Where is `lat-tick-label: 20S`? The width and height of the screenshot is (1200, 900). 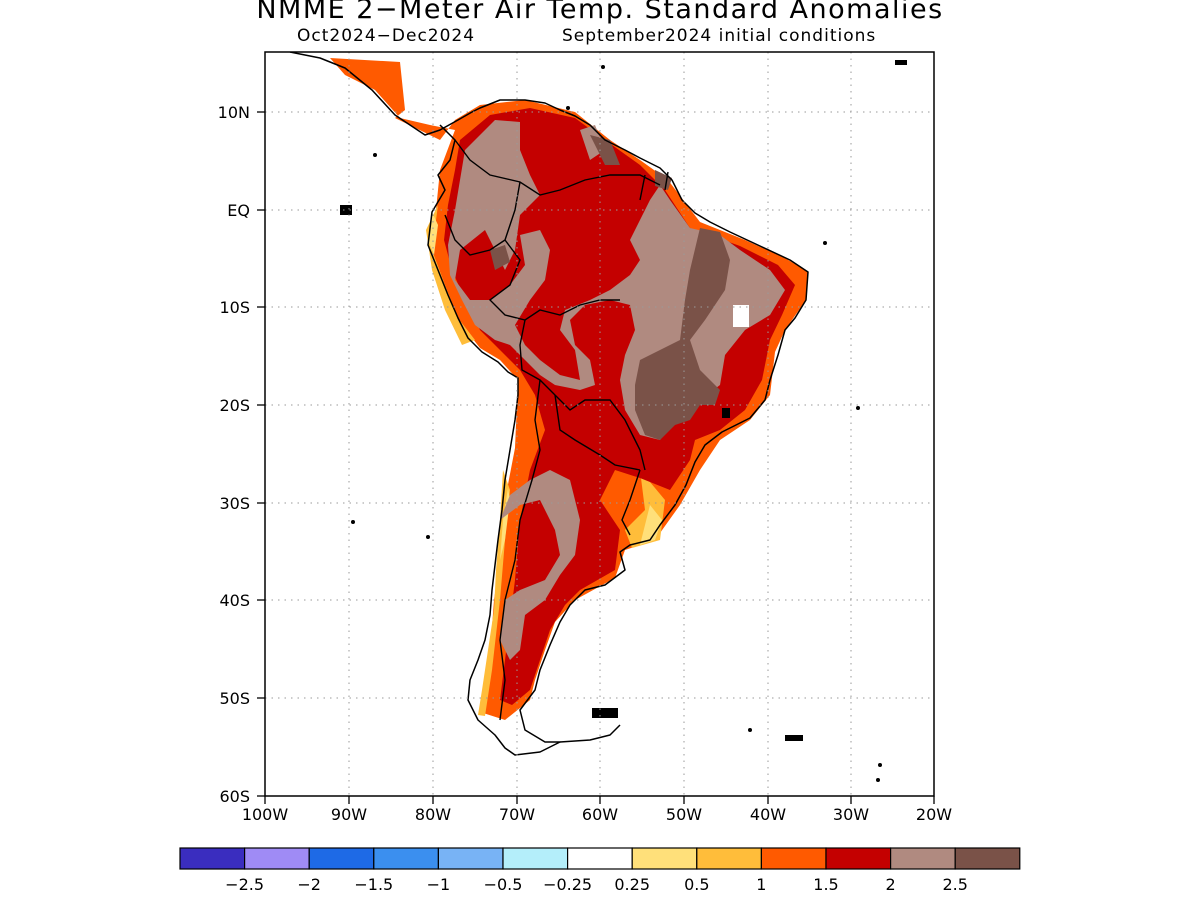
lat-tick-label: 20S is located at coordinates (234, 405).